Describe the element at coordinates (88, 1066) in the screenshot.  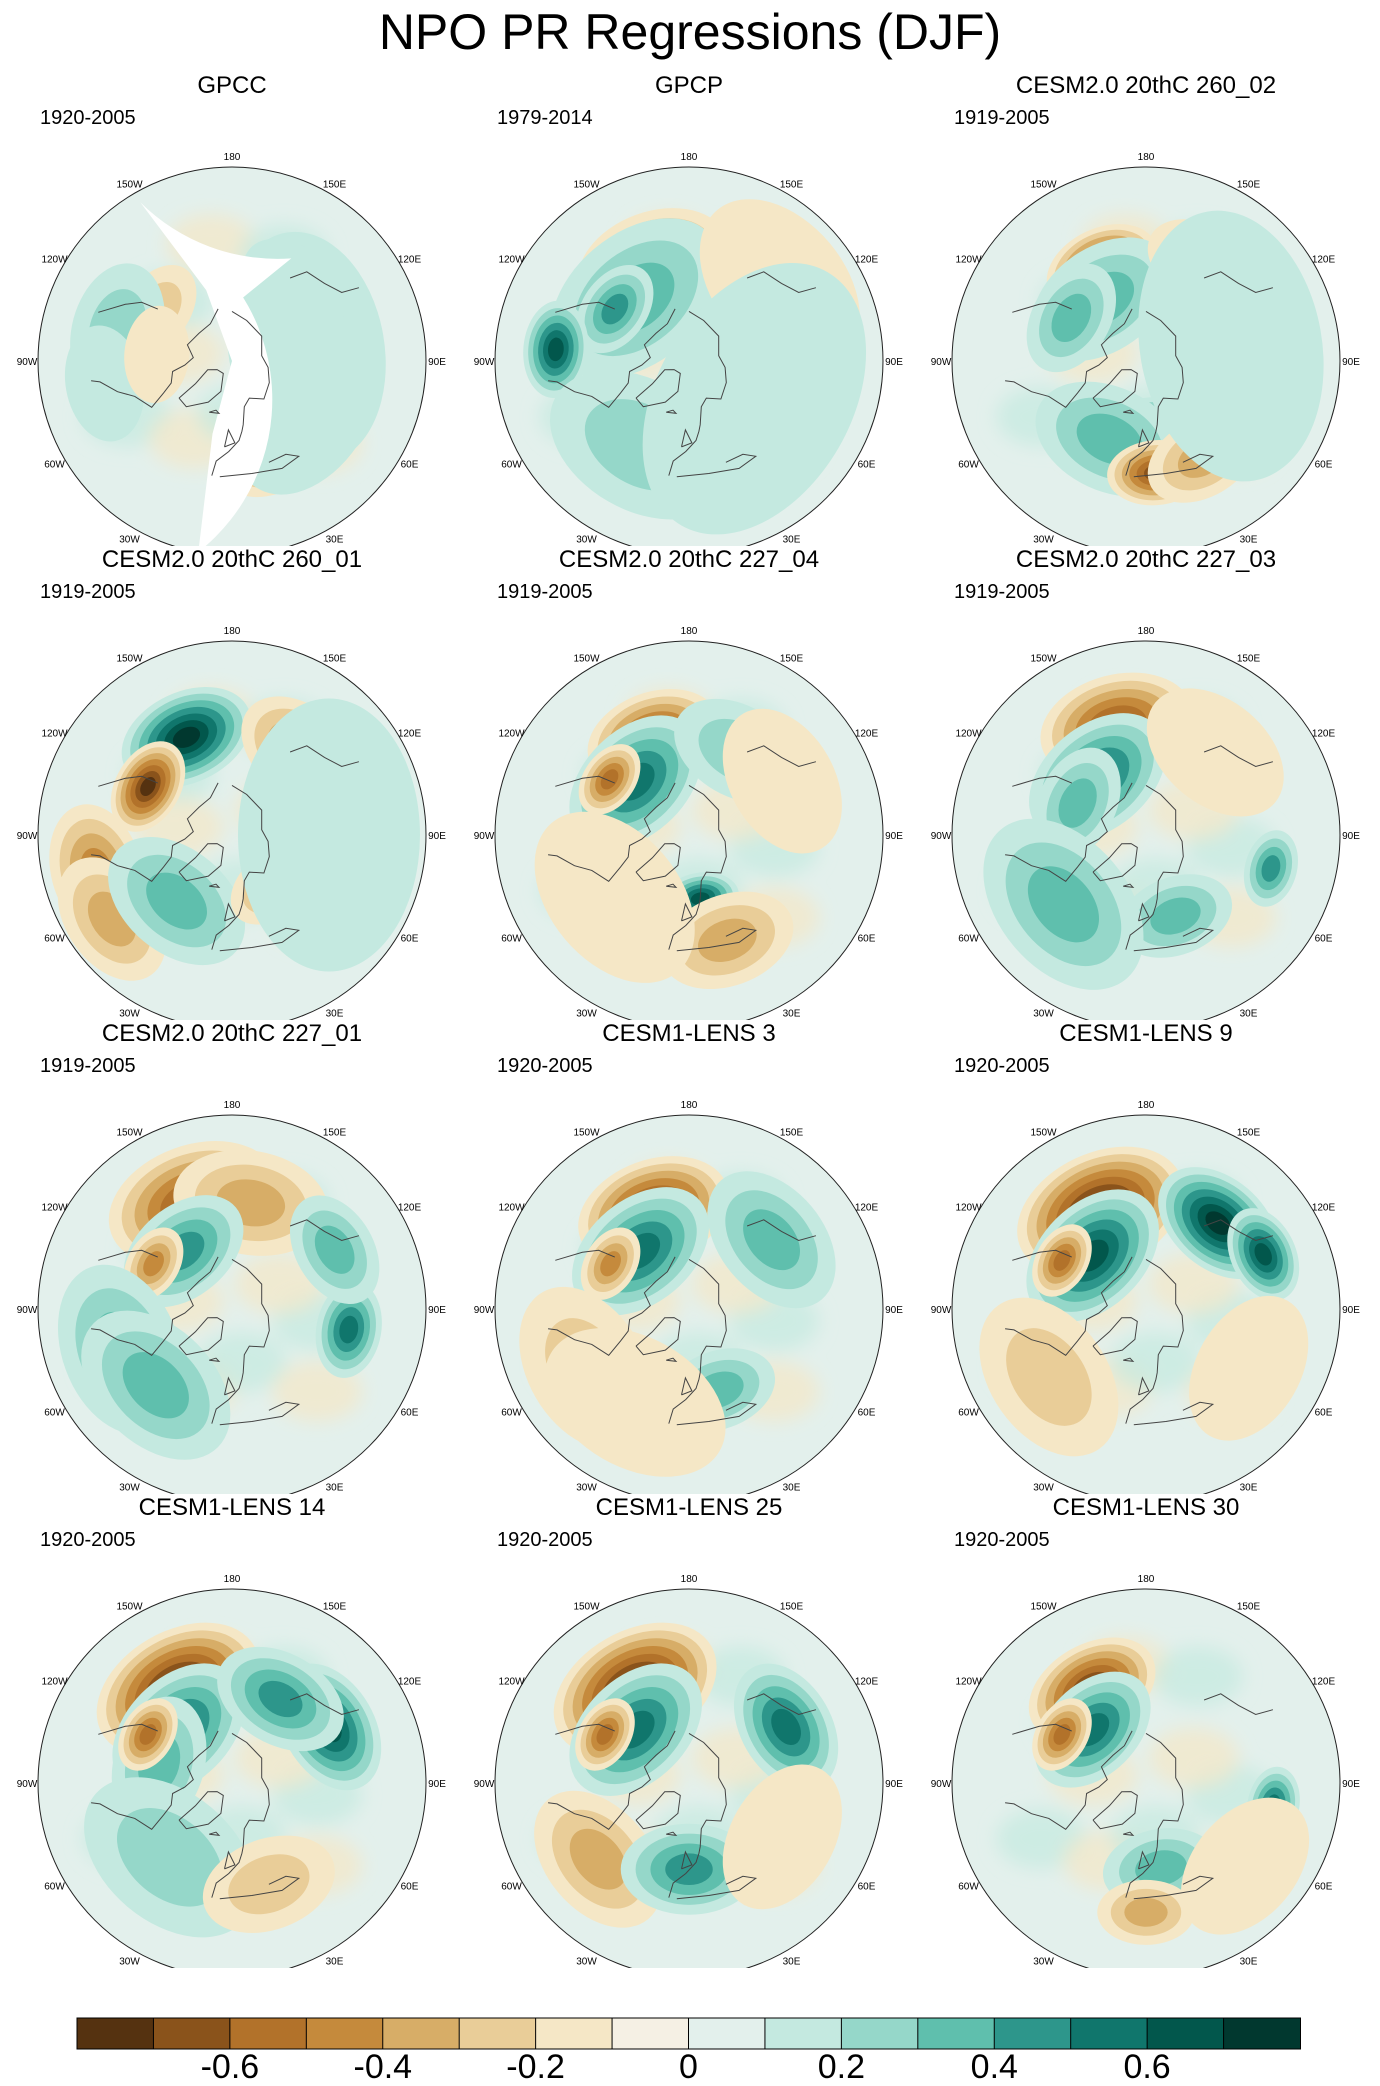
I see `panel-period: 1919-2005` at that location.